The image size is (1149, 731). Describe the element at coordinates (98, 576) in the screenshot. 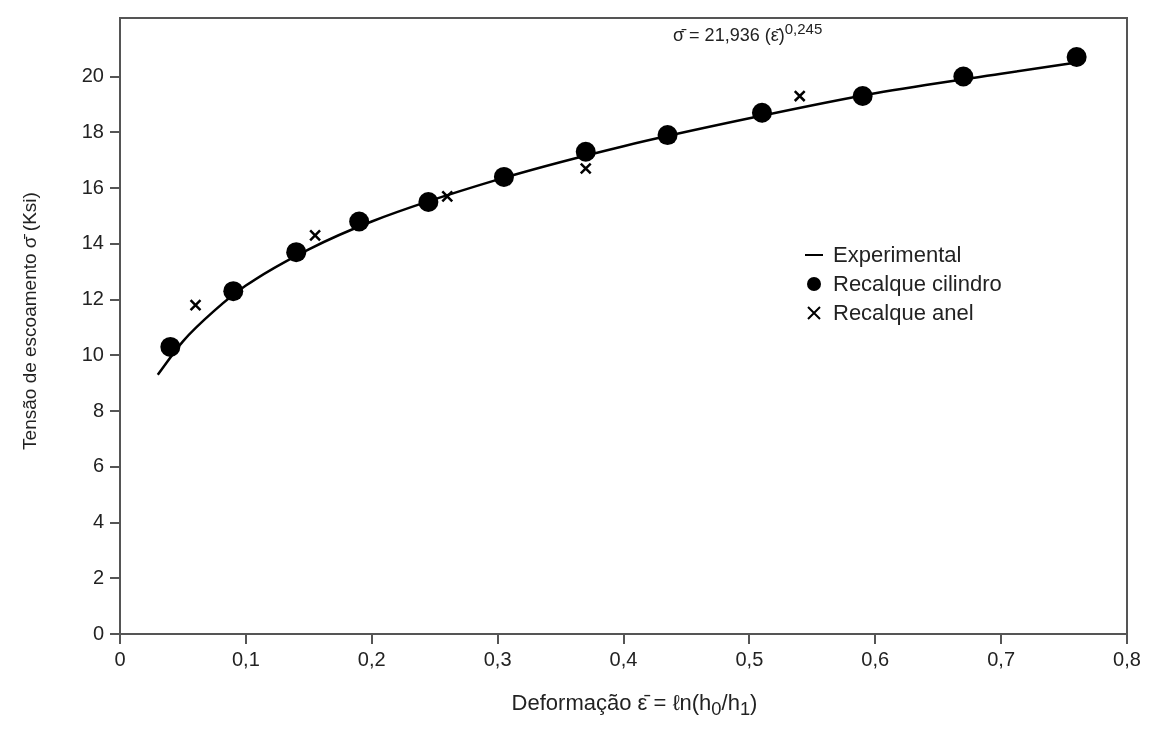

I see `y-tick-label: 2` at that location.